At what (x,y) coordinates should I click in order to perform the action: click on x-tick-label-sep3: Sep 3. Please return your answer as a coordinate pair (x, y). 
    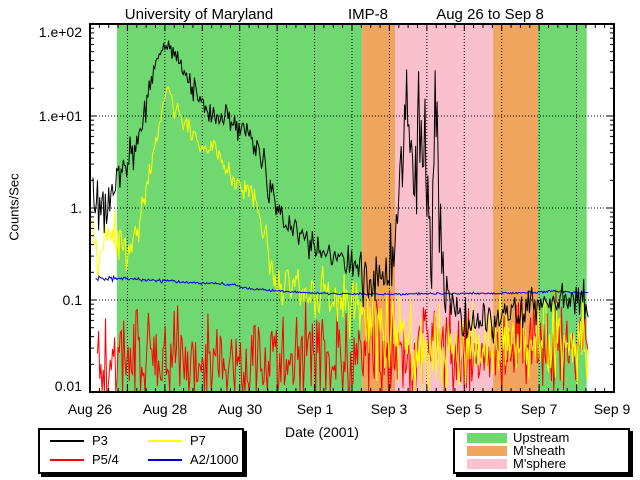
    Looking at the image, I should click on (389, 409).